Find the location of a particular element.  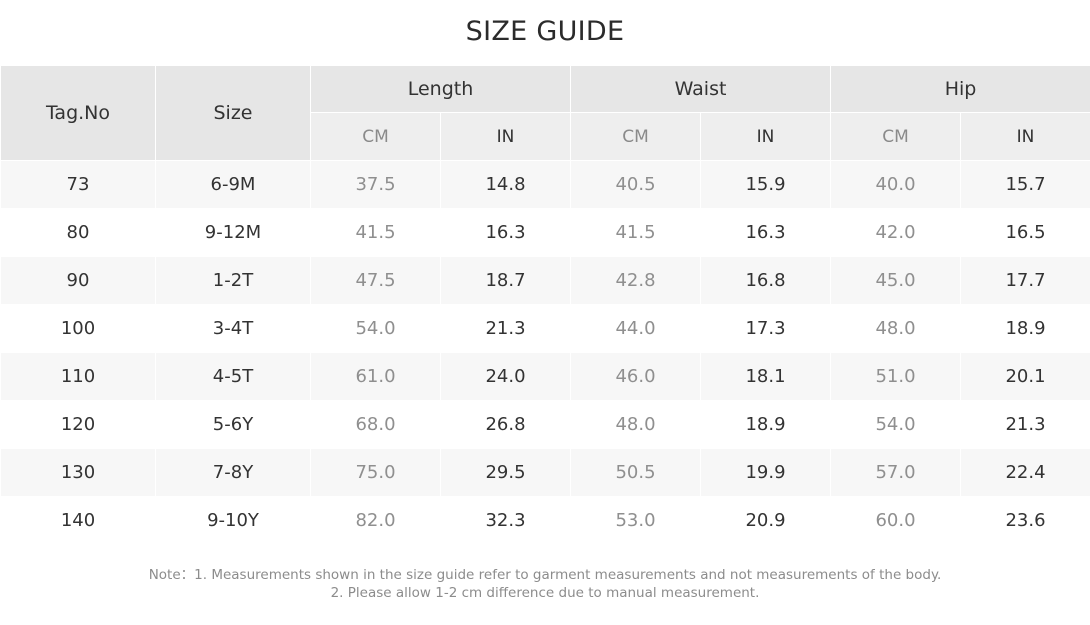

table-row: 100 3-4T 54.0 21.3 44.0 17.3 48.0 18.9 is located at coordinates (545, 328).